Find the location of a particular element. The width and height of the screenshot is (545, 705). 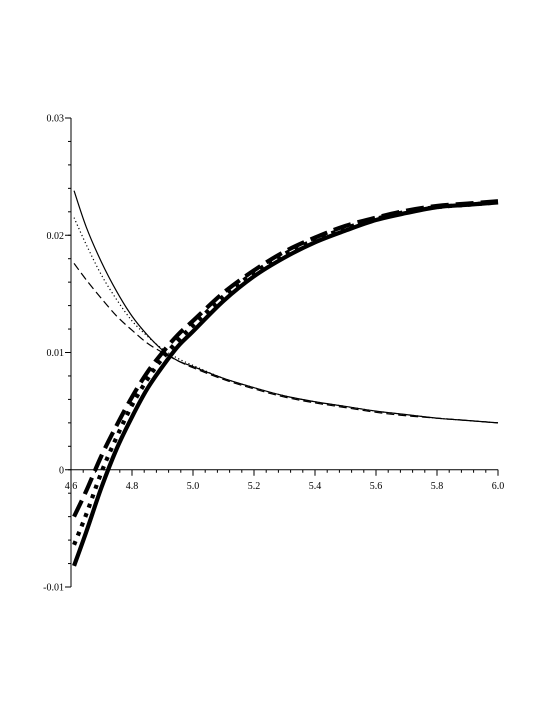

x-tick-label: 5.2 is located at coordinates (254, 486).